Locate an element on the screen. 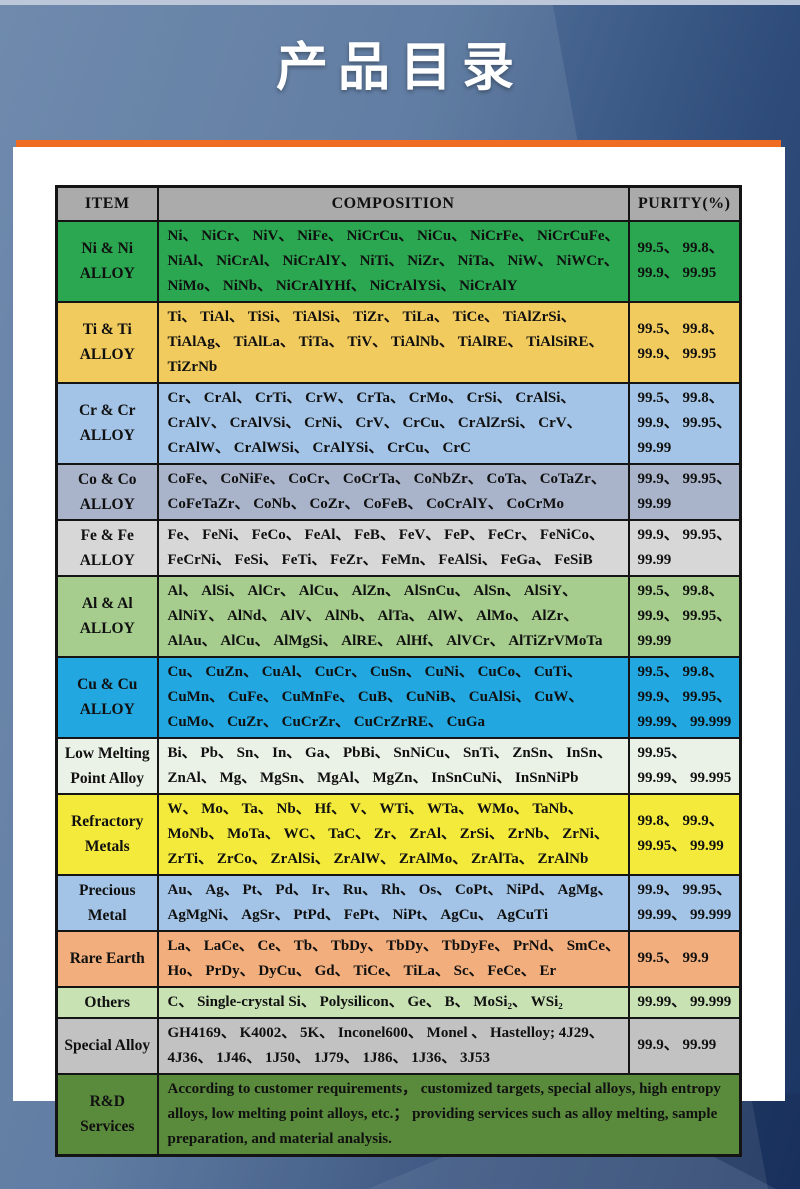 The width and height of the screenshot is (800, 1189). purity-cell: 99.5、 99.8、 99.9、 99.95、 99.99、 99.999 is located at coordinates (684, 697).